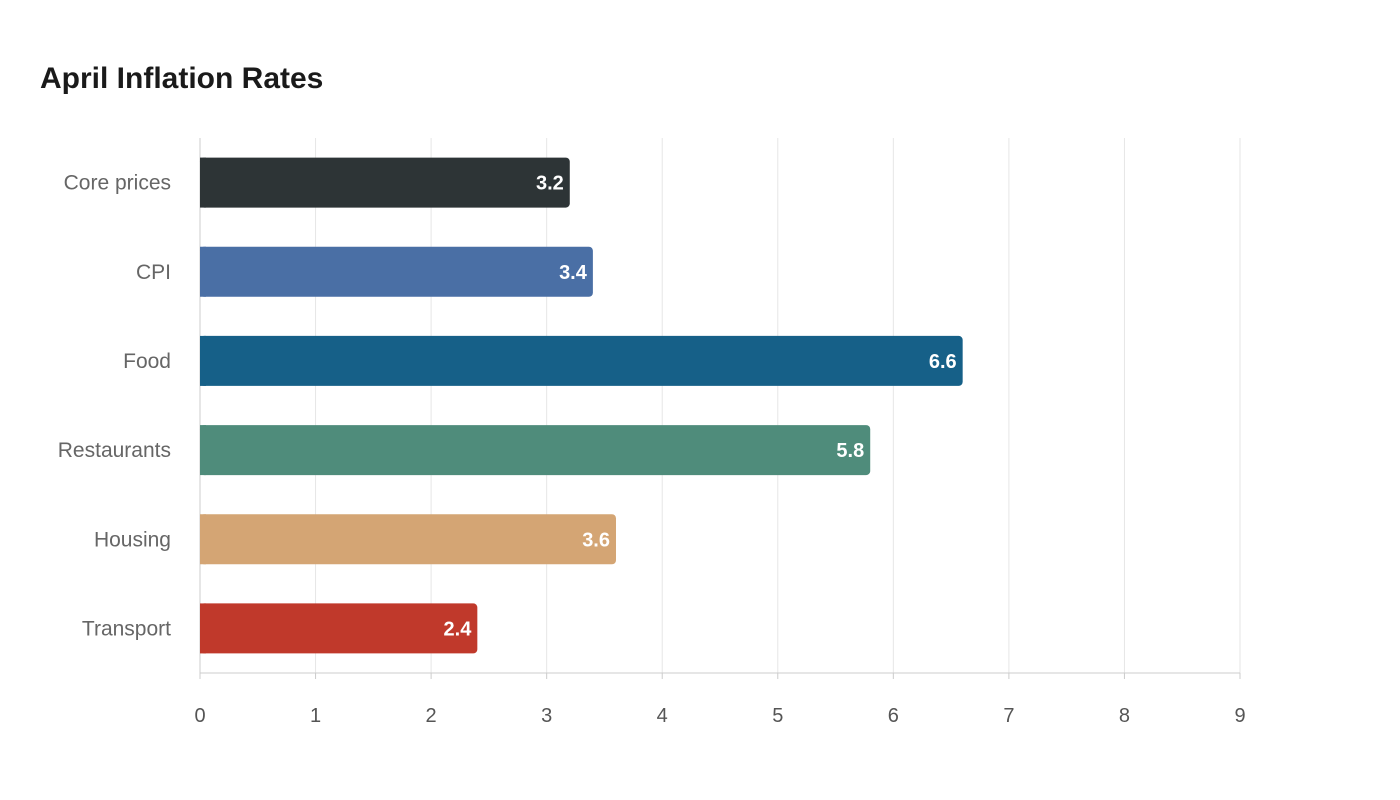 The width and height of the screenshot is (1400, 800). Describe the element at coordinates (203, 182) in the screenshot. I see `bar-core-prices-base` at that location.